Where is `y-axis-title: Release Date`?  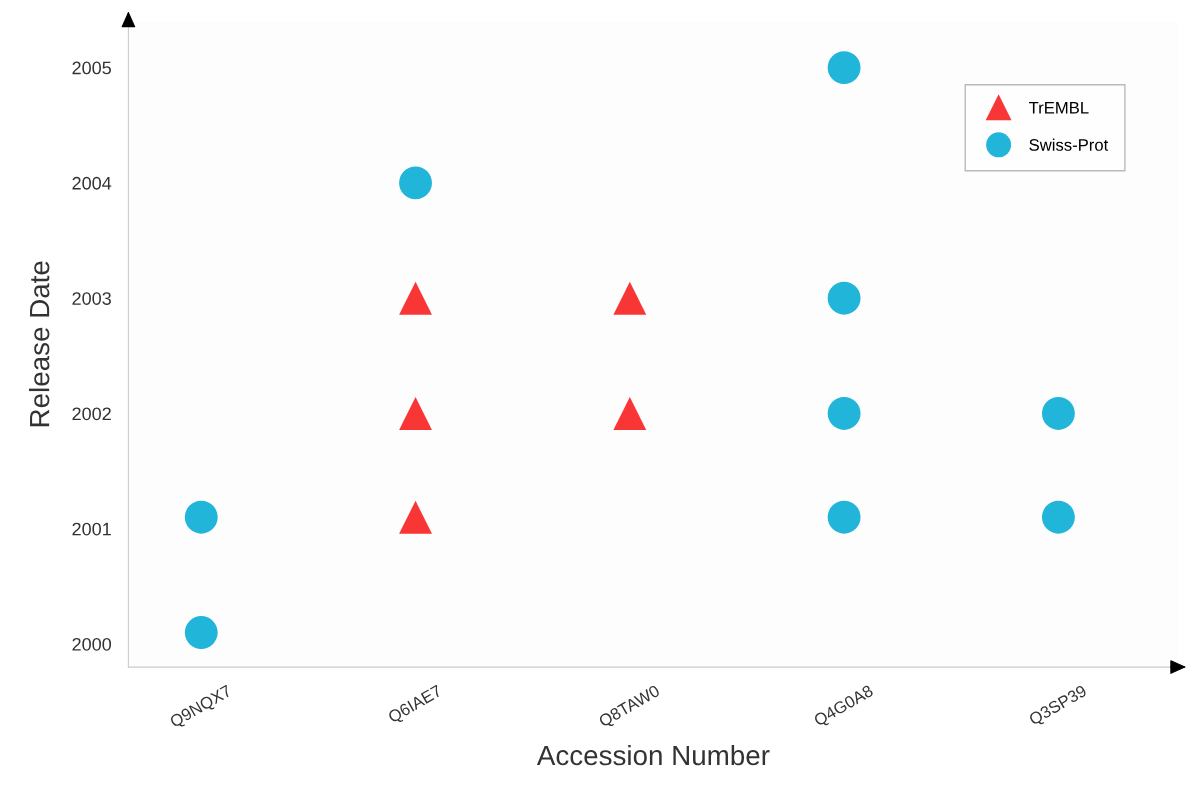
y-axis-title: Release Date is located at coordinates (39, 344).